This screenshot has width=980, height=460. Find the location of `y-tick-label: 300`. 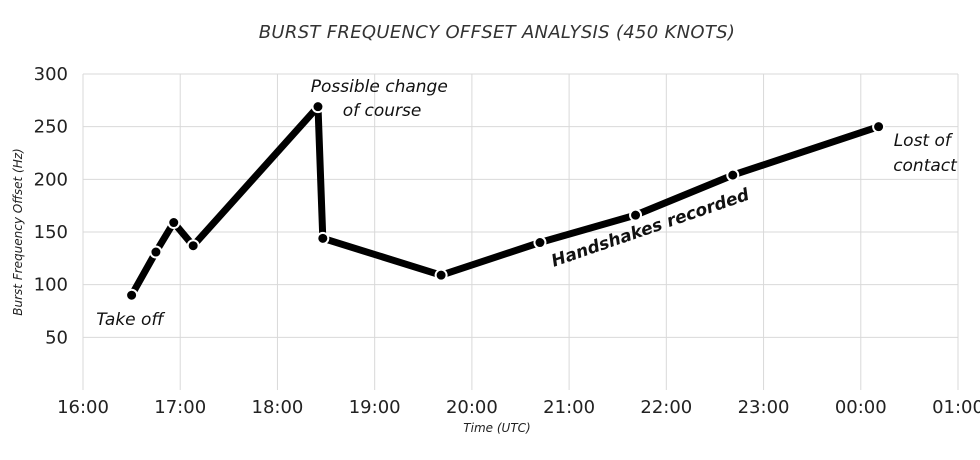

y-tick-label: 300 is located at coordinates (51, 74).